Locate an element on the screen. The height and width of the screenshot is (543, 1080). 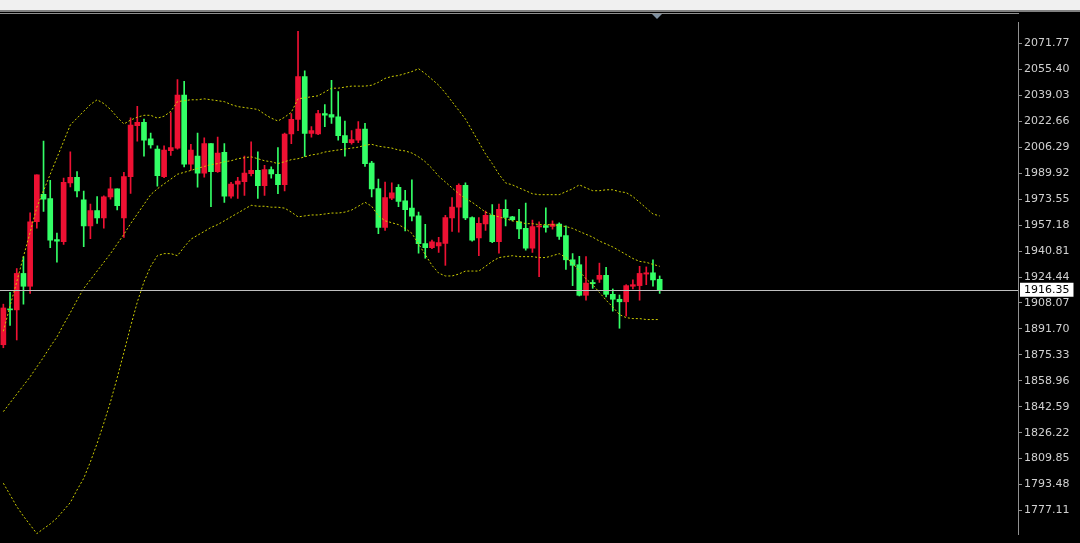
y-tick-label: 1793.48 is located at coordinates (1047, 484).